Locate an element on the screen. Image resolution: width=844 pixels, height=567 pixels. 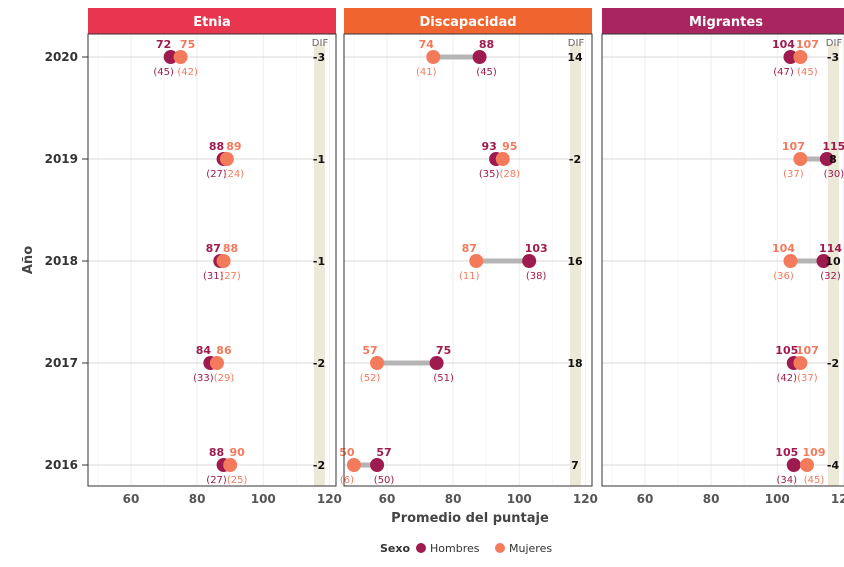
value-label-hombres: 115 is located at coordinates (833, 146).